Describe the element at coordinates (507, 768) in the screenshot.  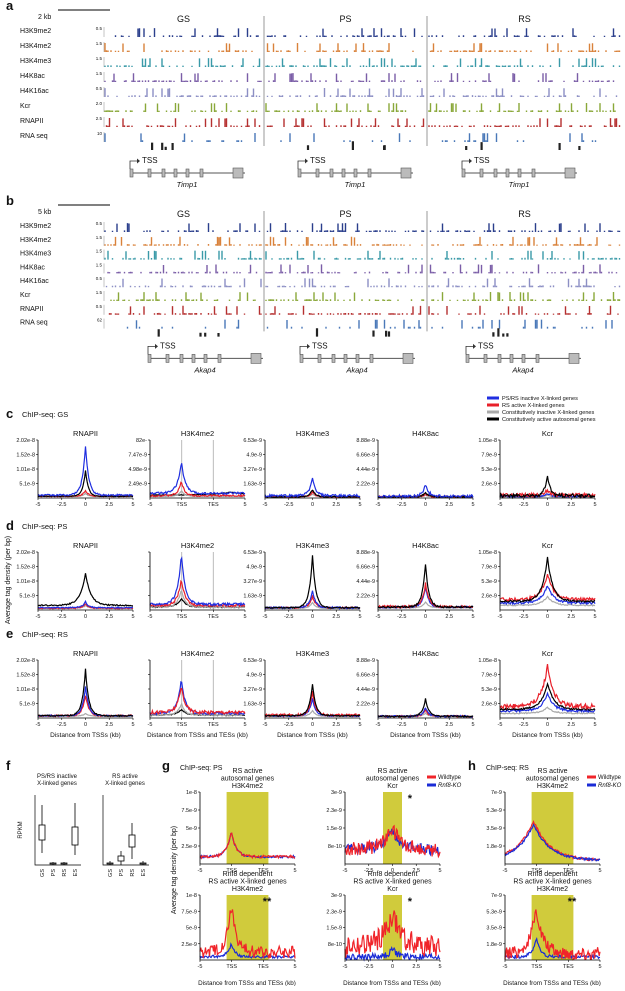
I see `panel-title: ChIP-seq: RS` at that location.